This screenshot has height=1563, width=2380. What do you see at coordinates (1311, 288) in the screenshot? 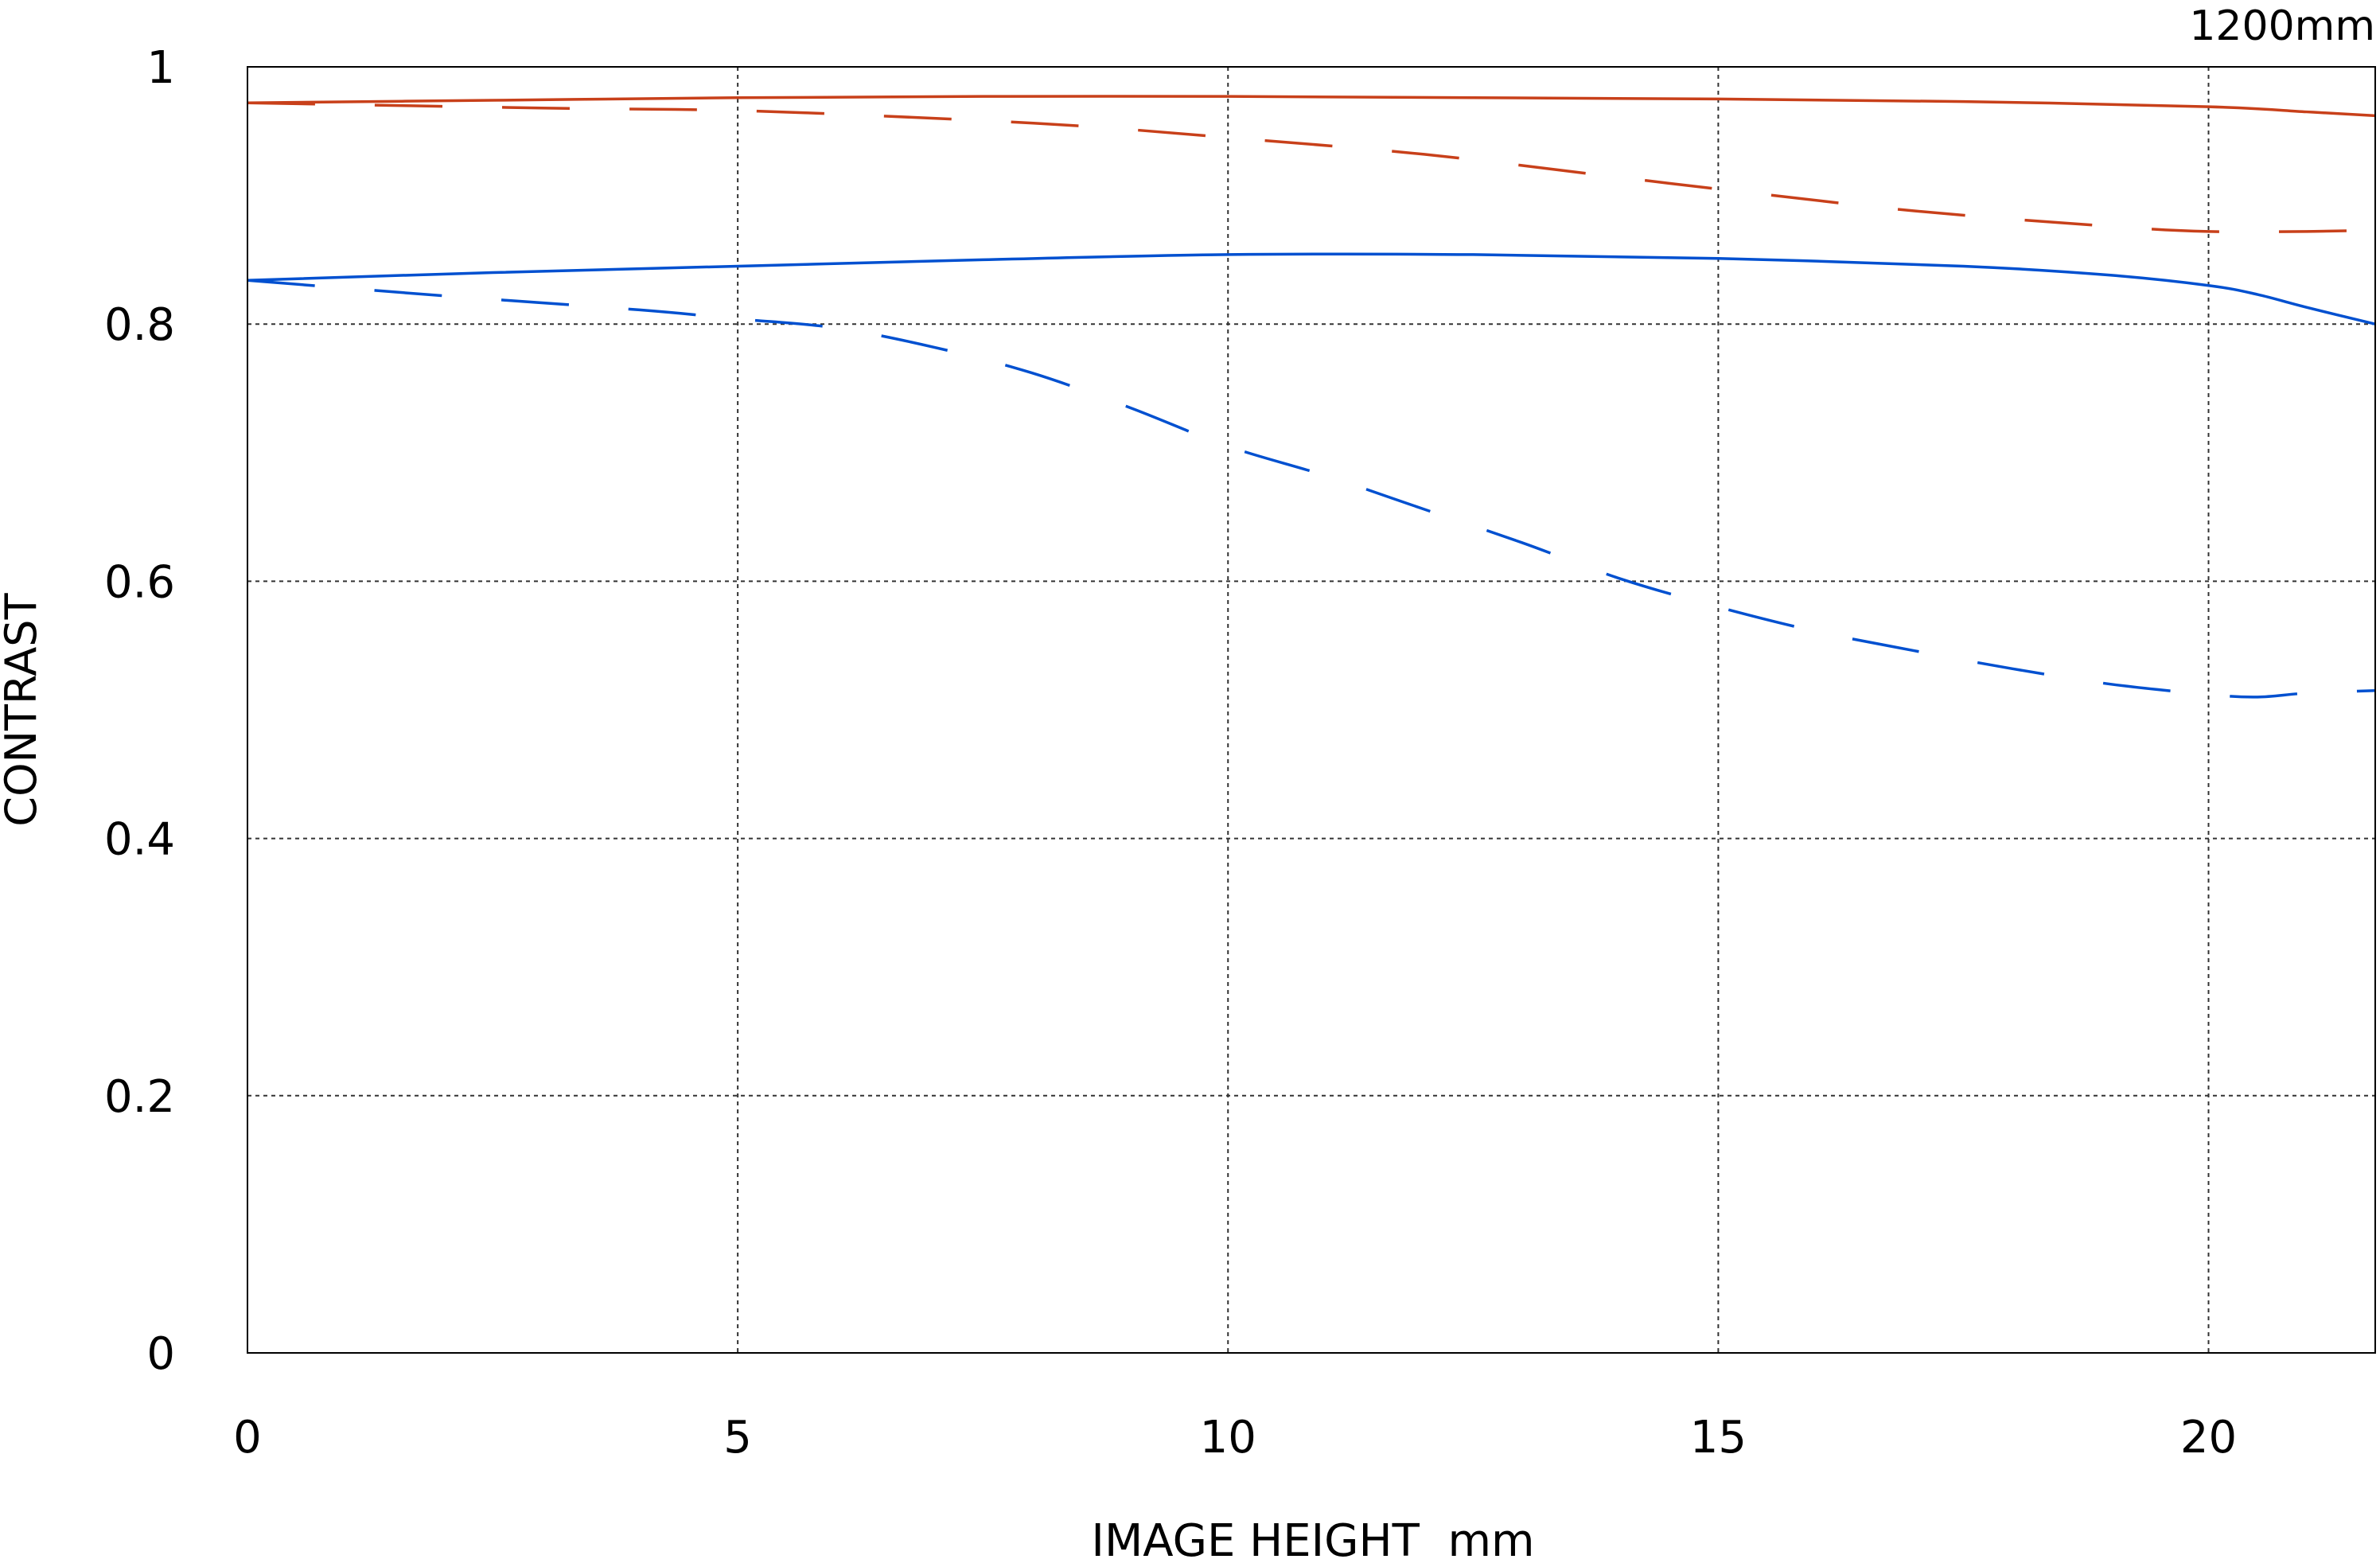
I see `series-line-3-solid` at bounding box center [1311, 288].